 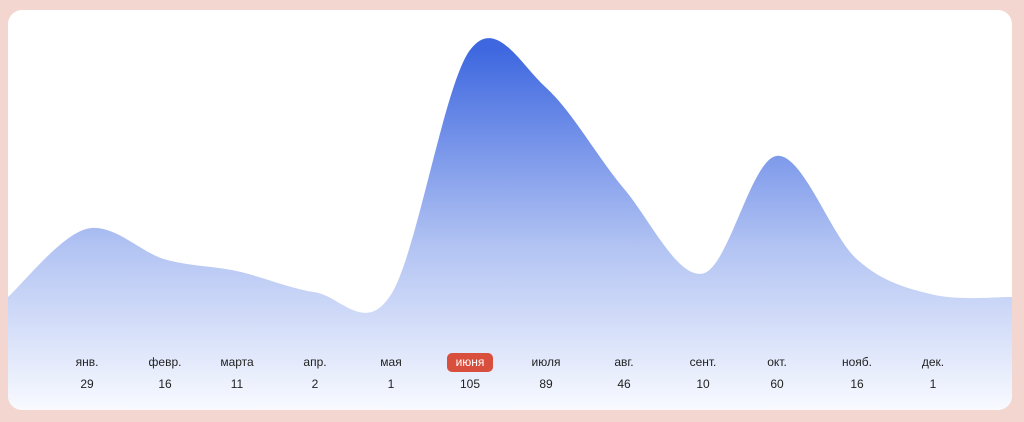 What do you see at coordinates (165, 362) in the screenshot?
I see `month-label: февр.` at bounding box center [165, 362].